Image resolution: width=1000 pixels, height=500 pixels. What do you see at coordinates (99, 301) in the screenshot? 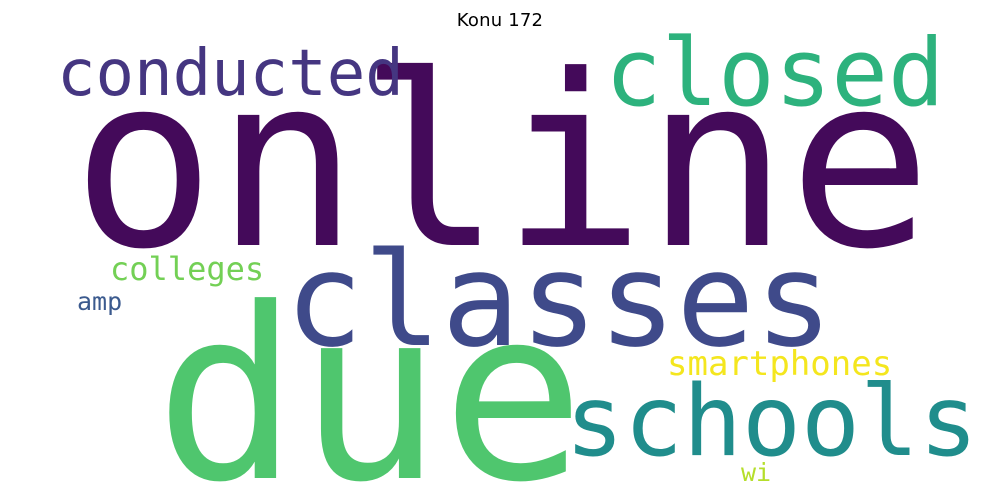
I see `word-amp: amp` at bounding box center [99, 301].